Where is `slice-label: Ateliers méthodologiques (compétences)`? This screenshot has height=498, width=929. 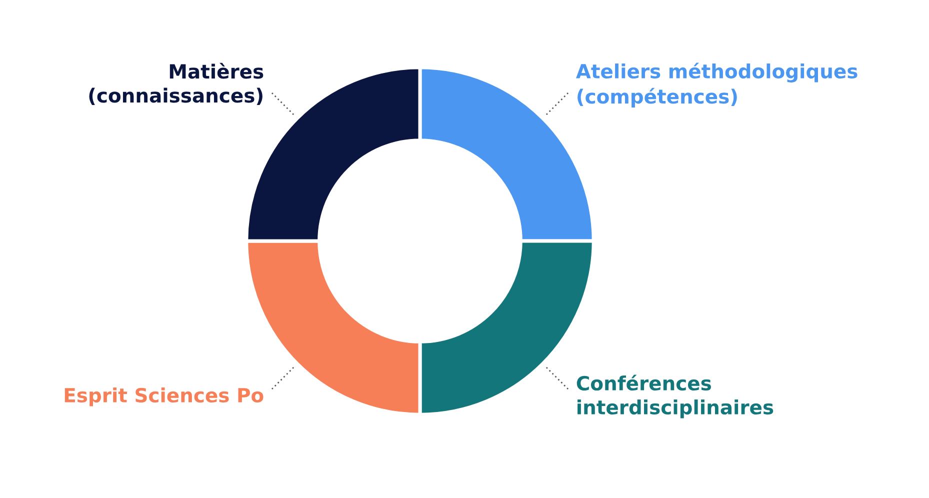
slice-label: Ateliers méthodologiques (compétences) is located at coordinates (717, 85).